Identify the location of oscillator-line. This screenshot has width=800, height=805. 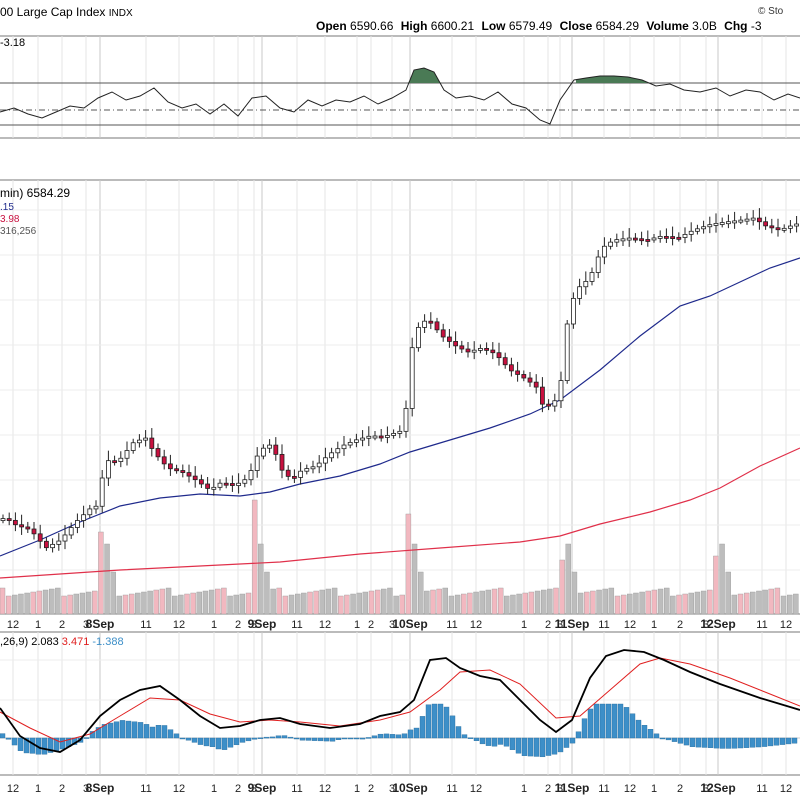
(400, 96).